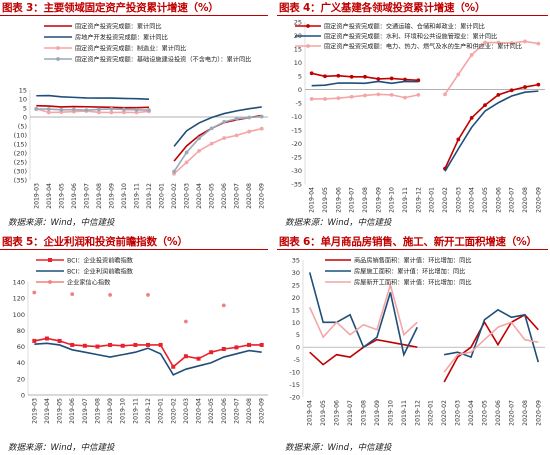 Image resolution: width=550 pixels, height=455 pixels. What do you see at coordinates (472, 200) in the screenshot?
I see `x-tick-label: 2020-04` at bounding box center [472, 200].